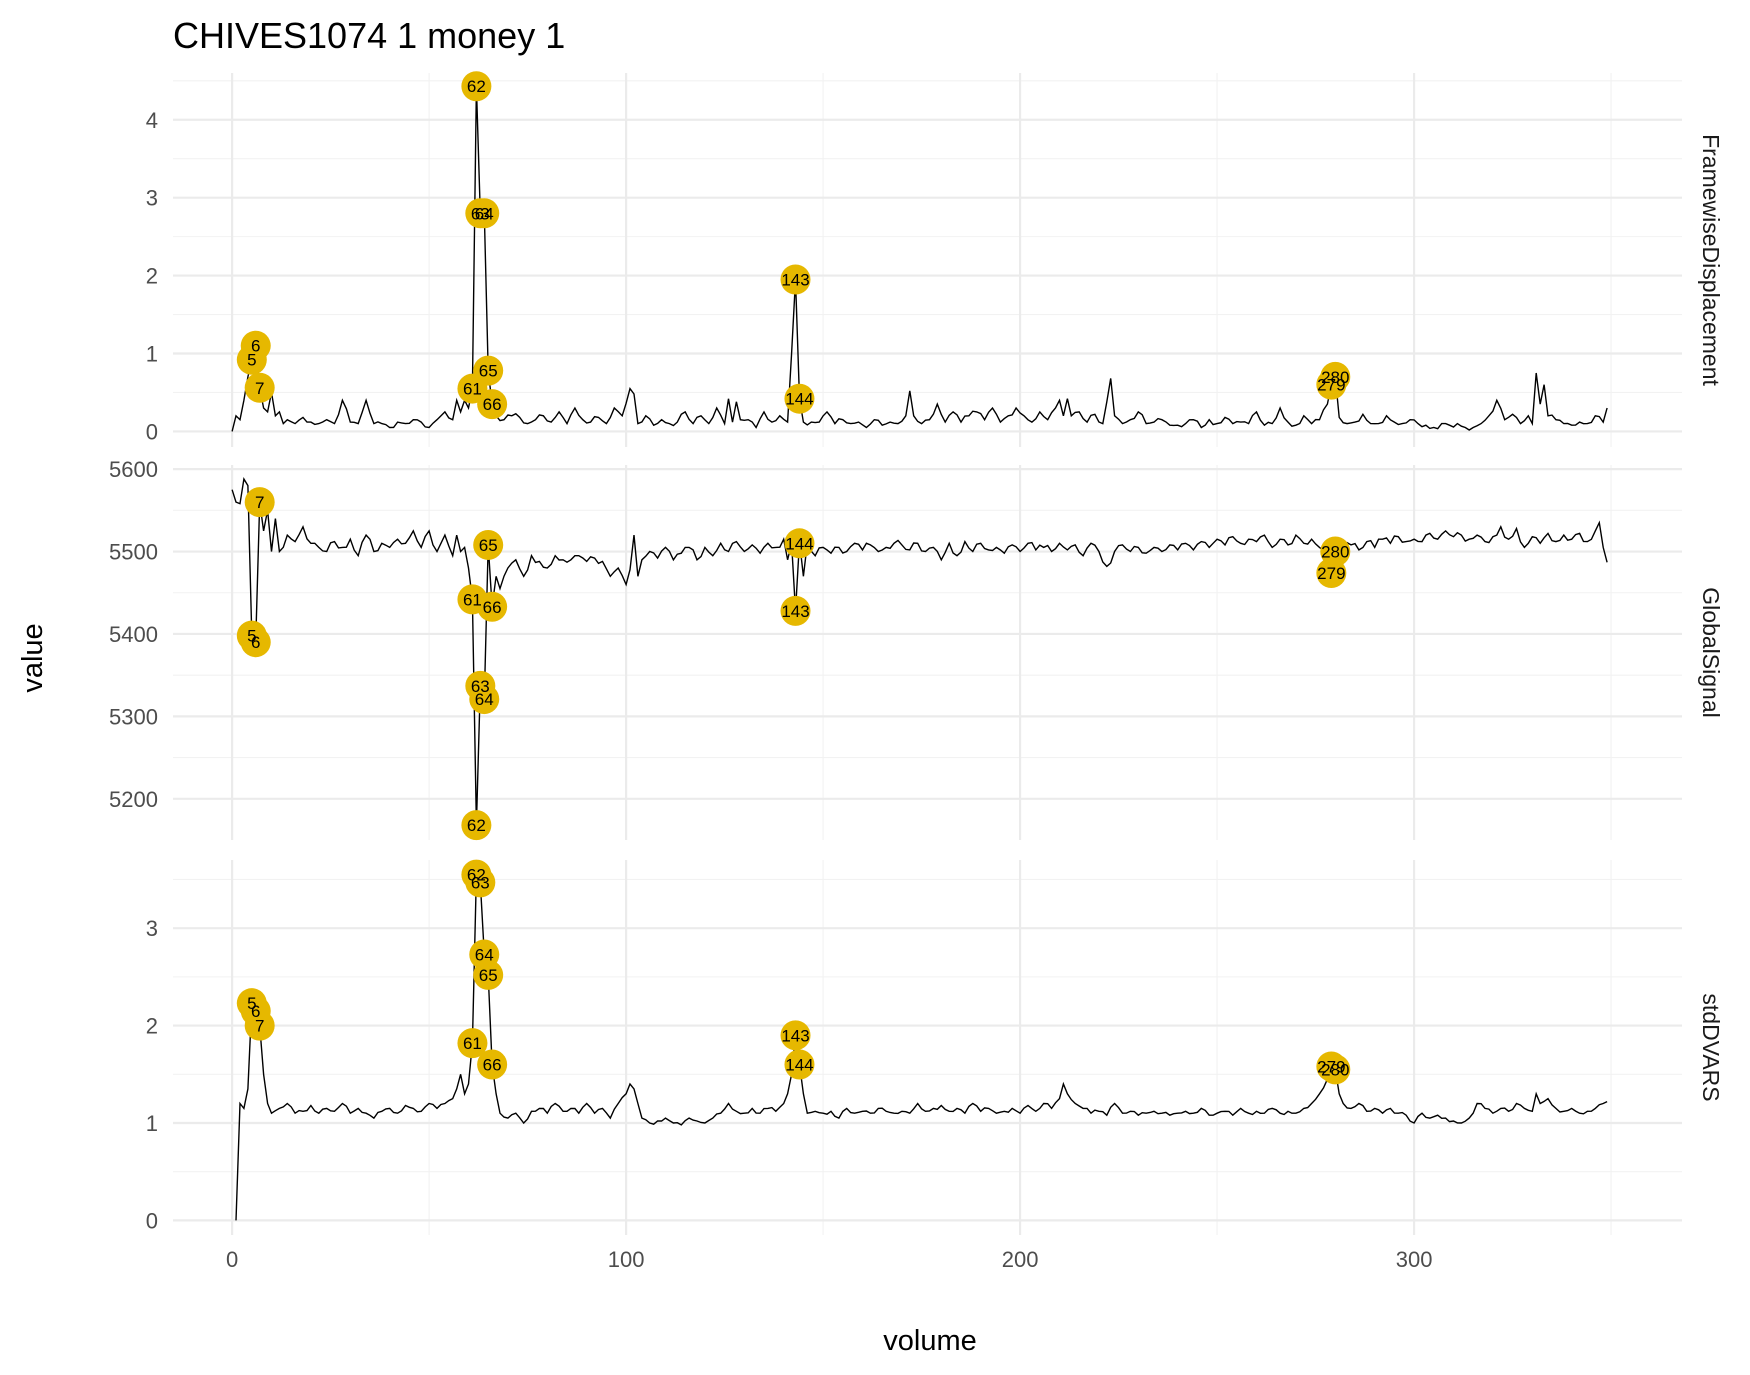  I want to click on y-tick-label: 5600, so click(133, 469).